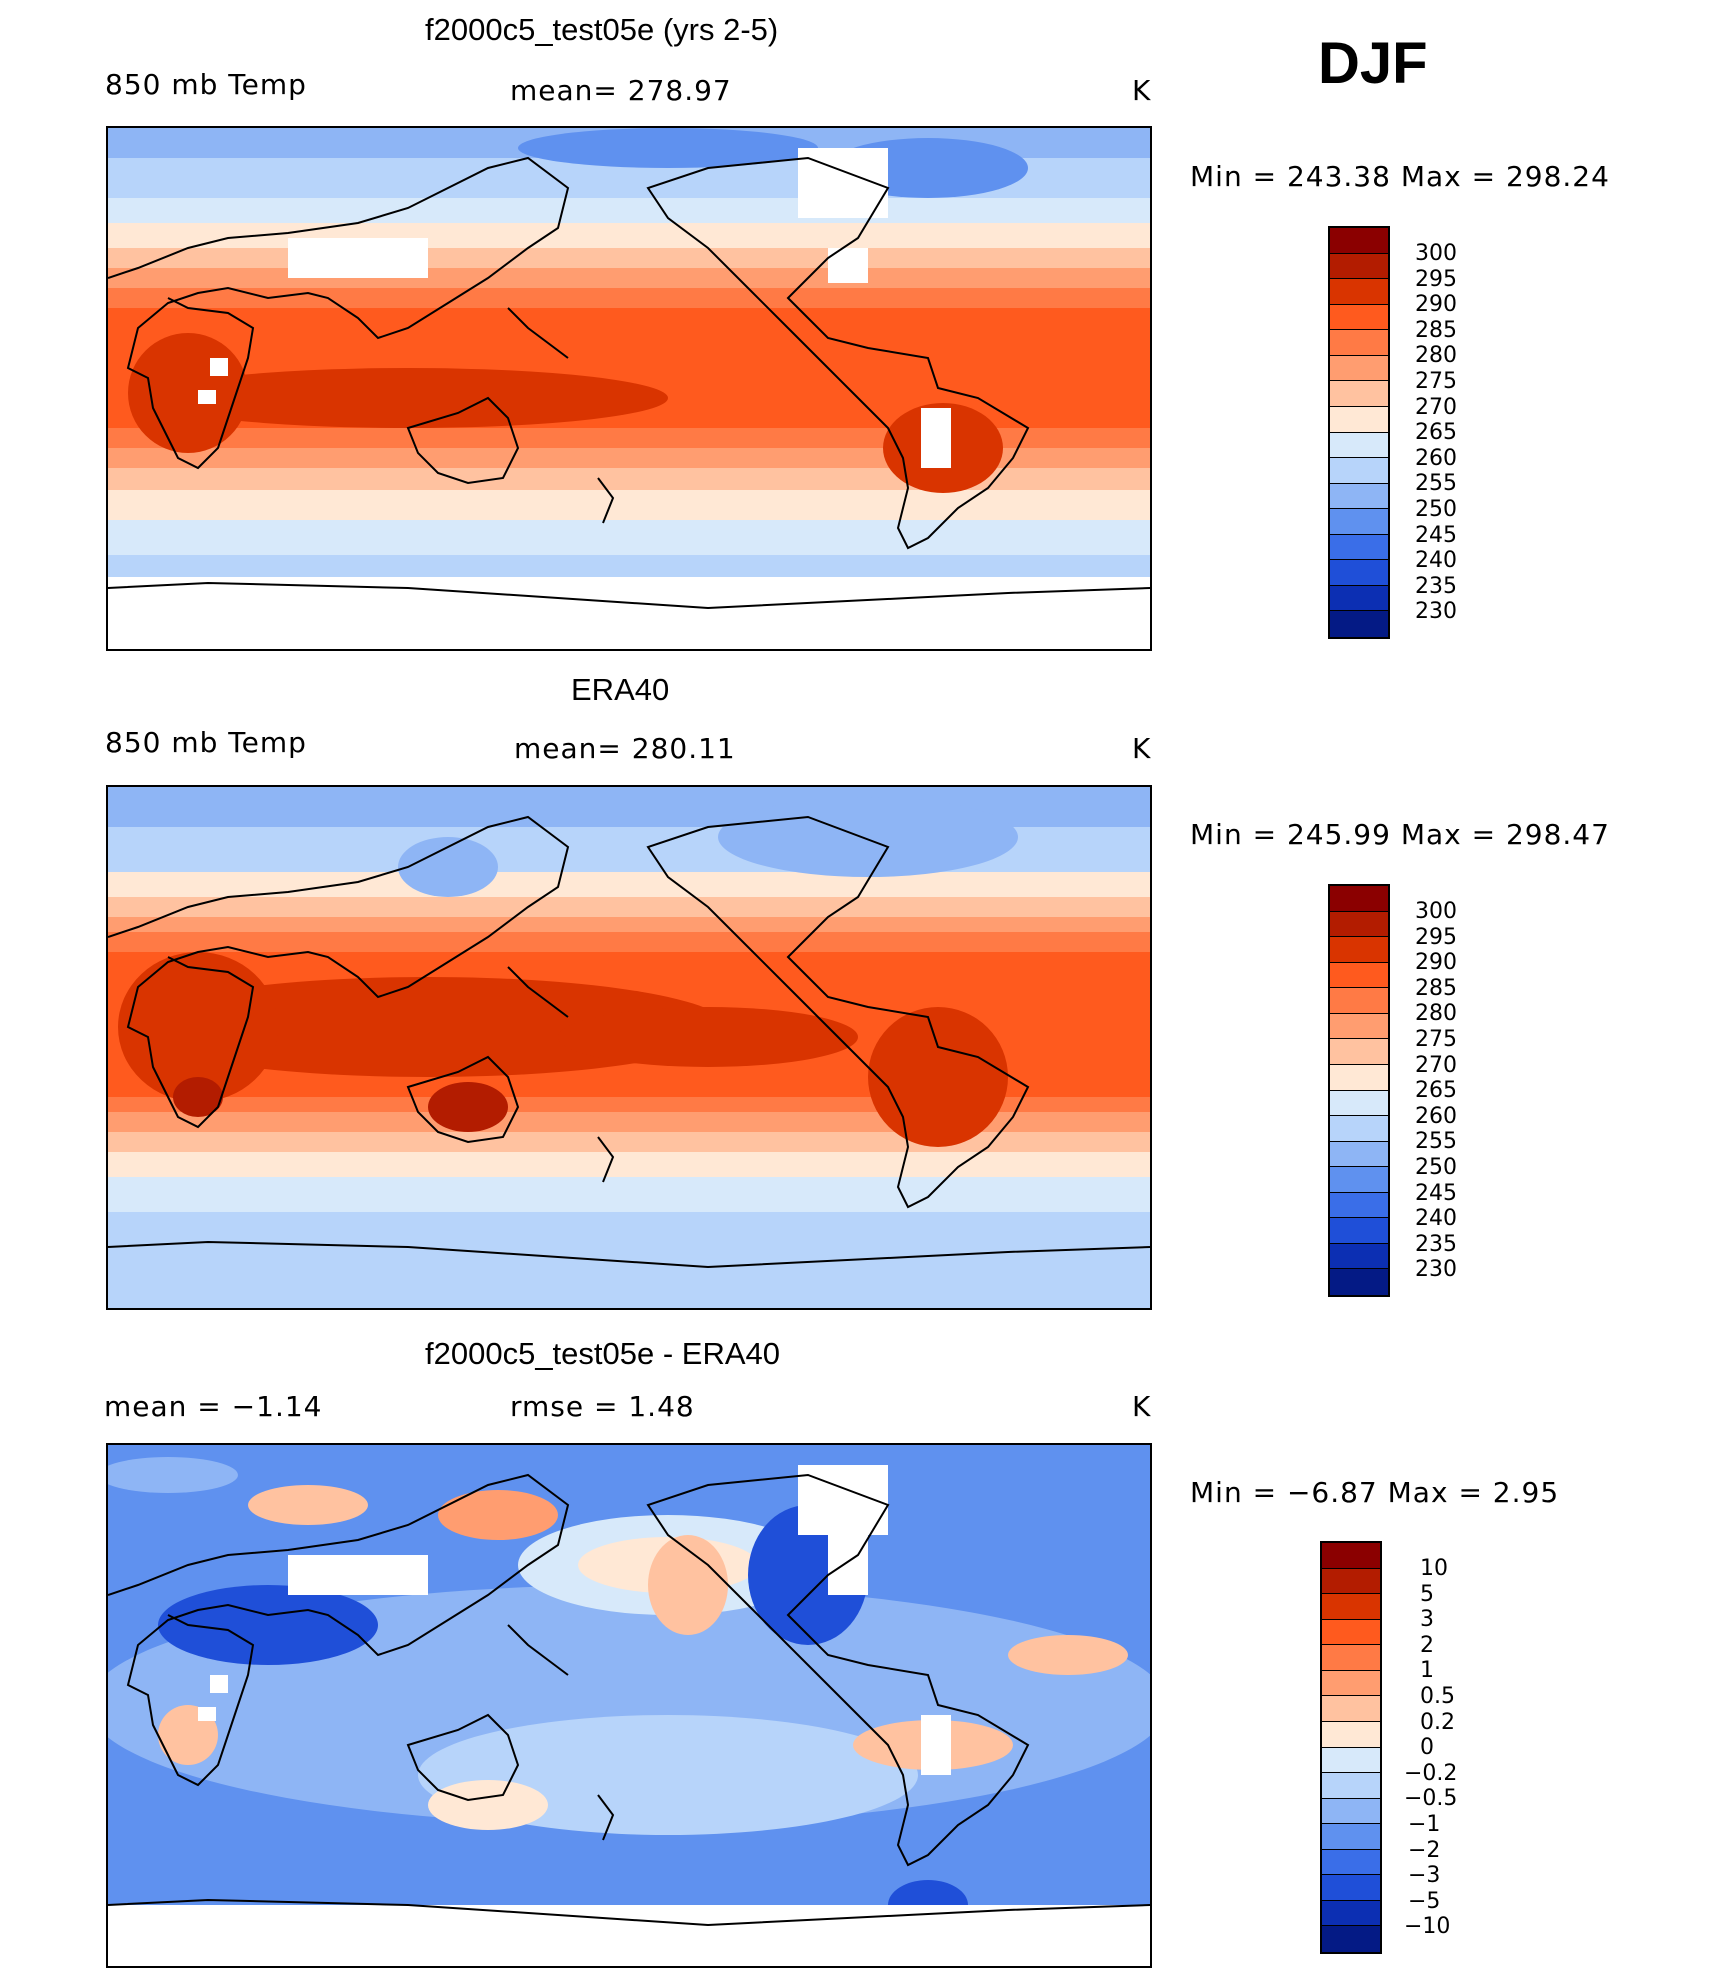 Image resolution: width=1710 pixels, height=1968 pixels. Describe the element at coordinates (1351, 1747) in the screenshot. I see `panel3-colorbar` at that location.